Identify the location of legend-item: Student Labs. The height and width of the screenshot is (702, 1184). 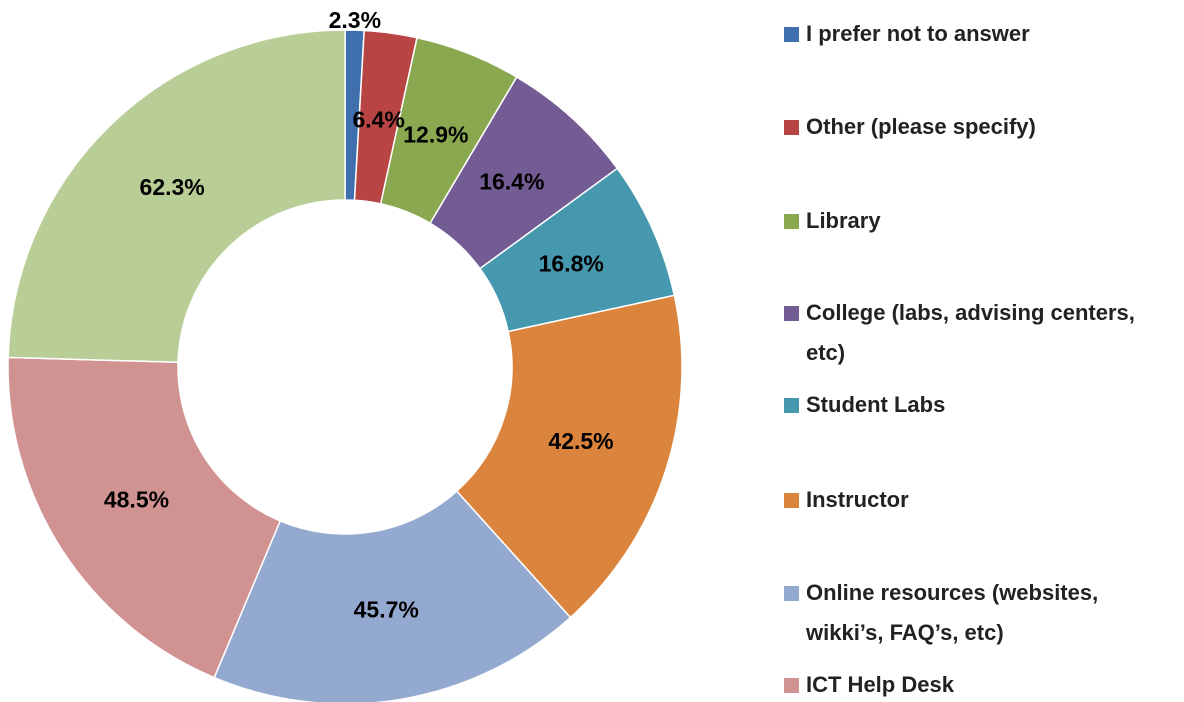
(979, 405).